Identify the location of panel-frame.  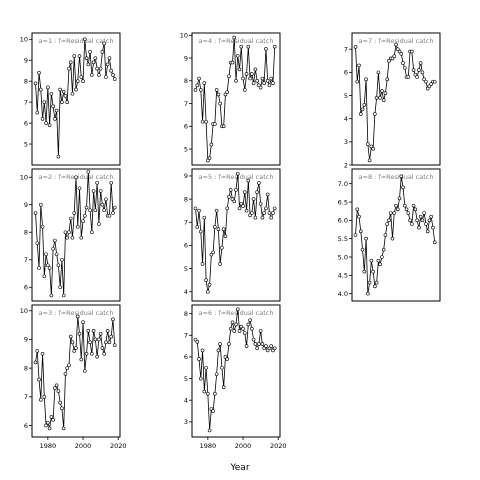
(396, 99).